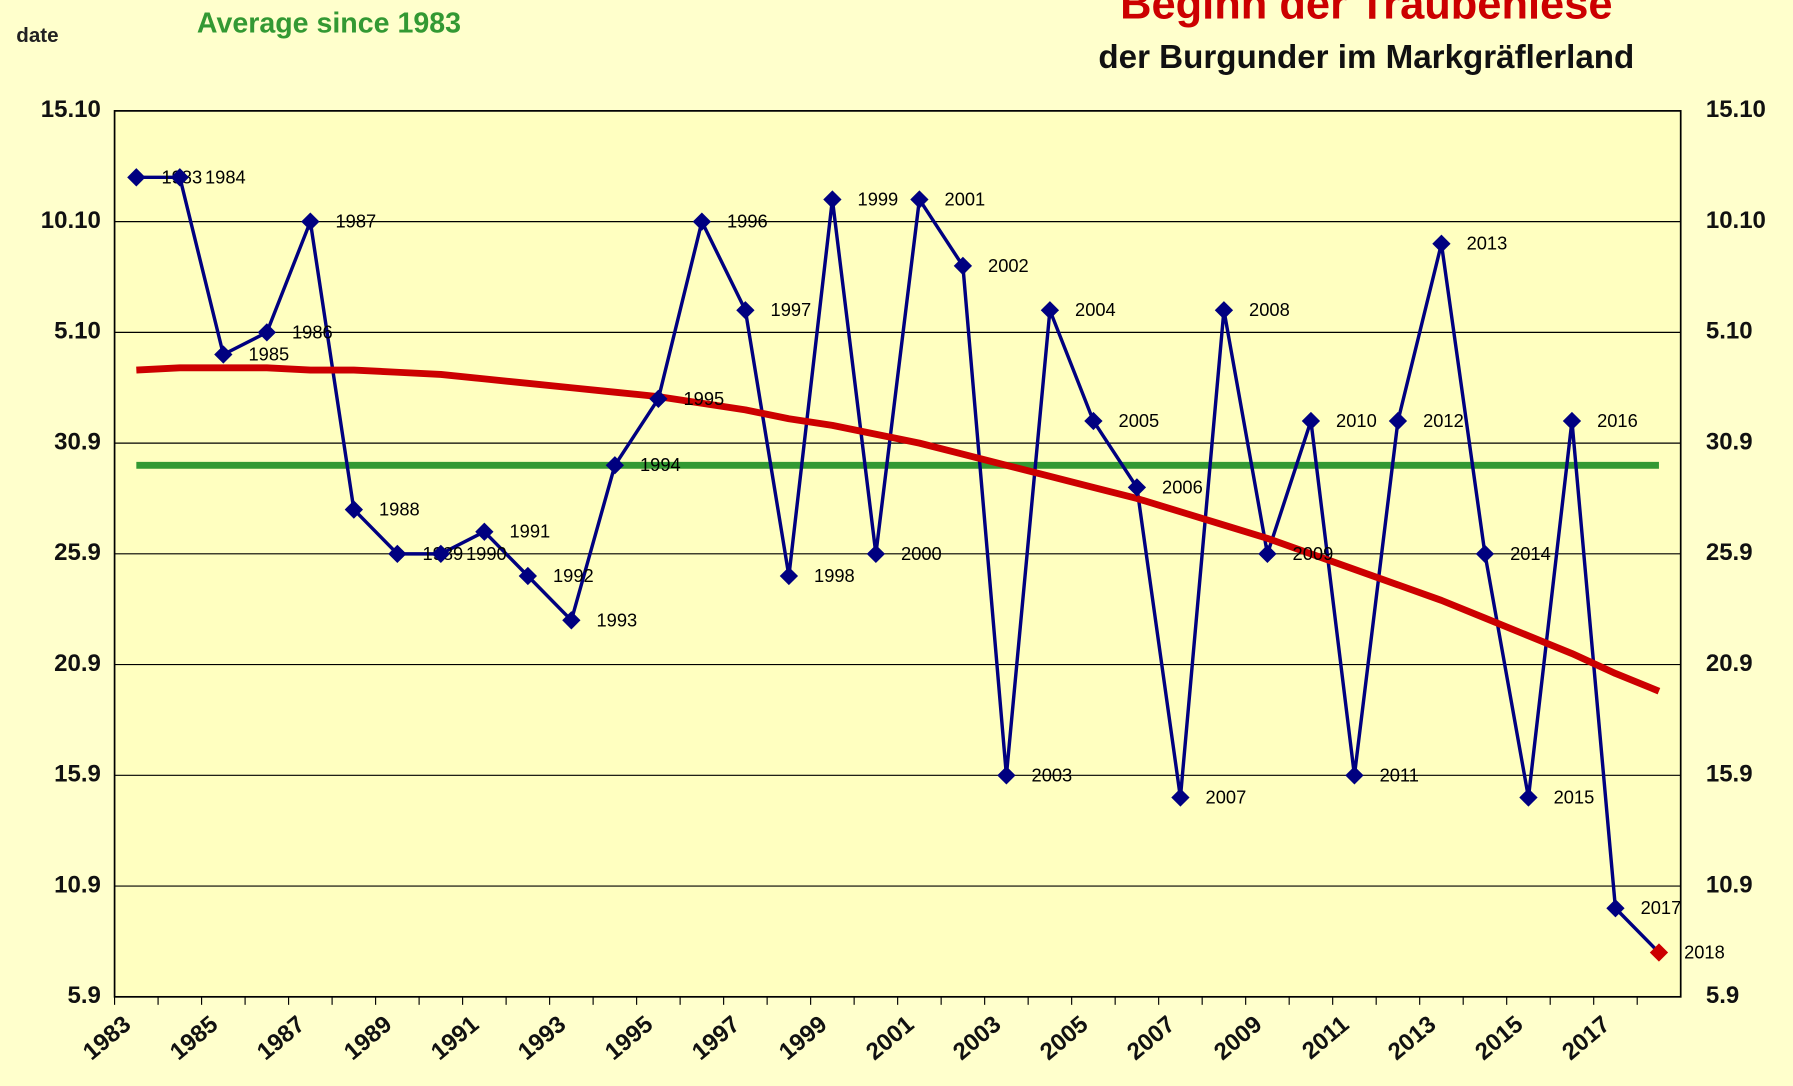 This screenshot has width=1793, height=1086. I want to click on y2-tick-label: 5.10, so click(1729, 331).